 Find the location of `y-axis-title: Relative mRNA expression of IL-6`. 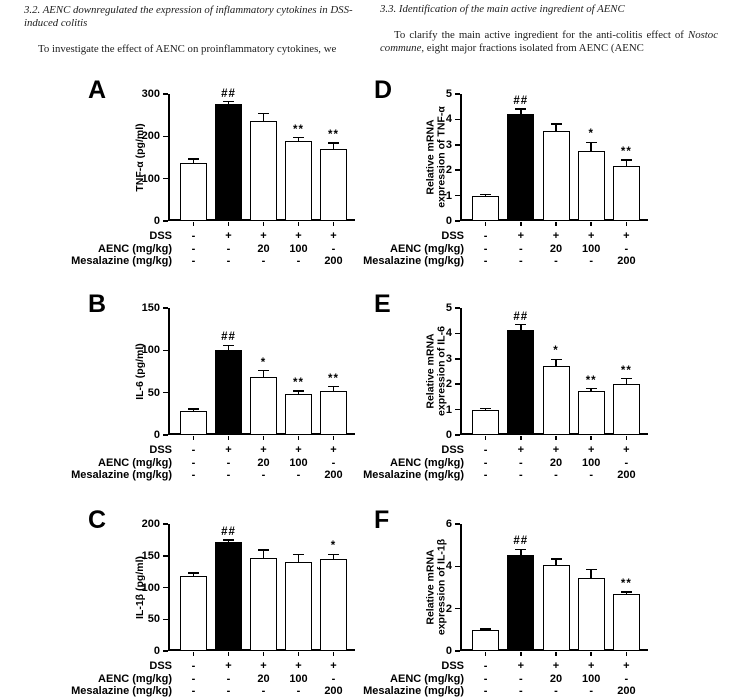

y-axis-title: Relative mRNA expression of IL-6 is located at coordinates (435, 371).